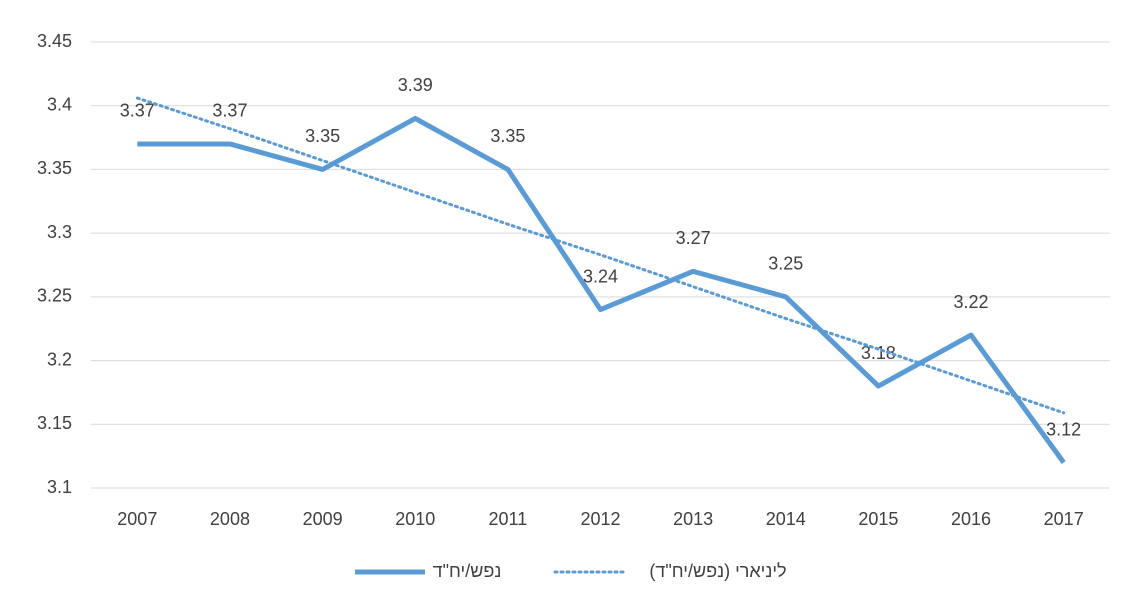  What do you see at coordinates (137, 519) in the screenshot?
I see `x-tick-label: 2007` at bounding box center [137, 519].